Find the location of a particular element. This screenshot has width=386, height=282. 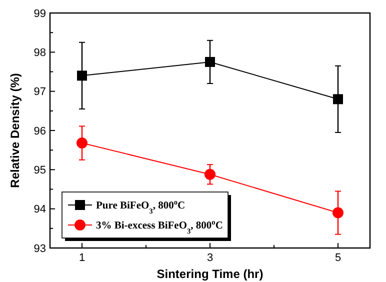

y-axis-title: Relative Density (%) is located at coordinates (15, 130).